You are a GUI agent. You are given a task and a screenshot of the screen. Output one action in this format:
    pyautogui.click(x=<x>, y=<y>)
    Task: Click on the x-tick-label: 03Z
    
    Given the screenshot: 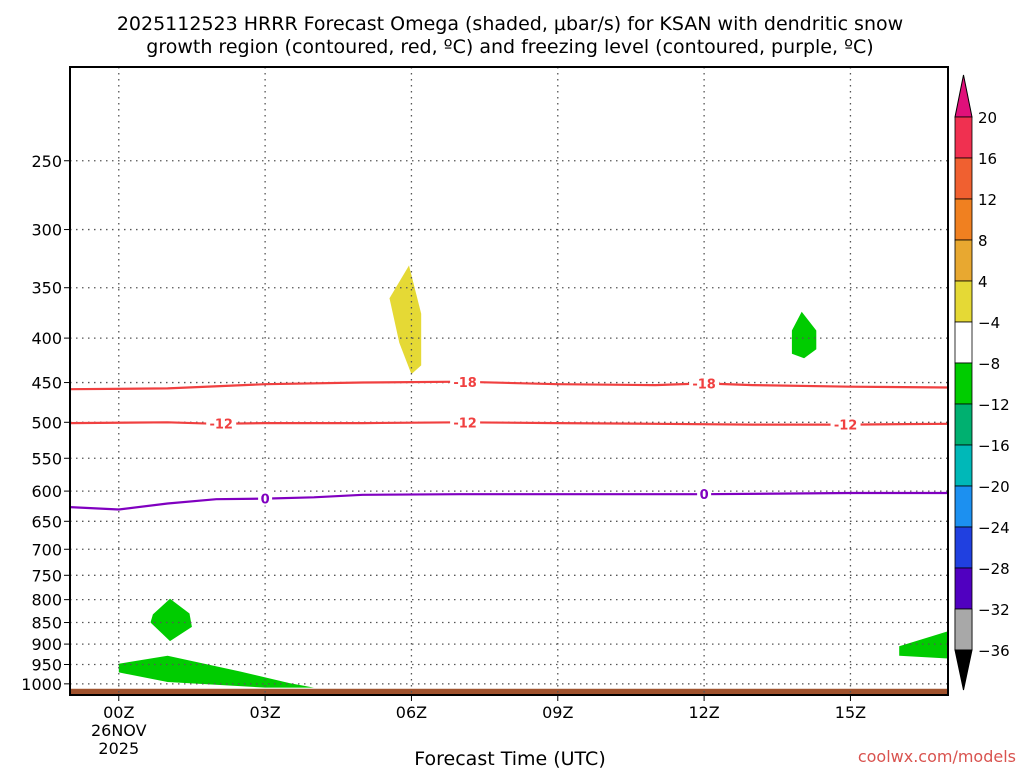 What is the action you would take?
    pyautogui.click(x=264, y=712)
    